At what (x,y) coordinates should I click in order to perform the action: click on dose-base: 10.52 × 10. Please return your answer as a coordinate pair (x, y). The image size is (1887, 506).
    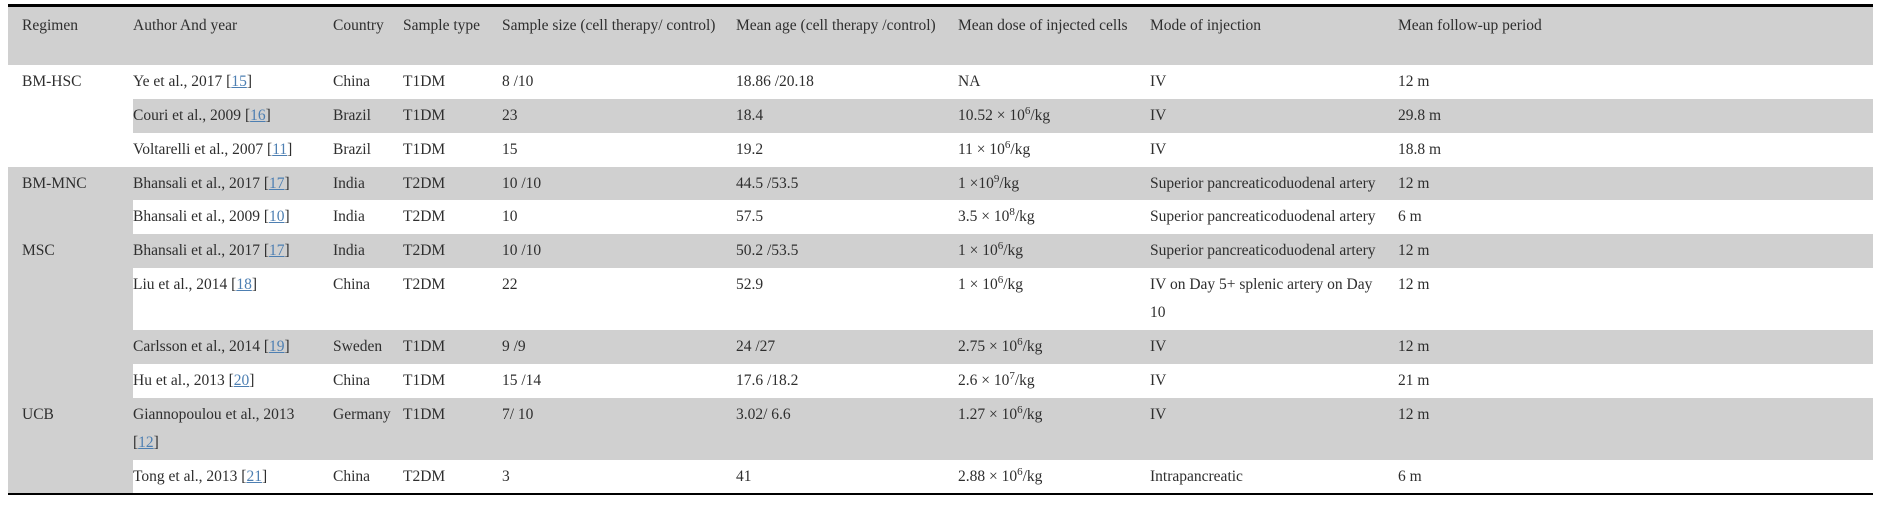
    Looking at the image, I should click on (991, 115).